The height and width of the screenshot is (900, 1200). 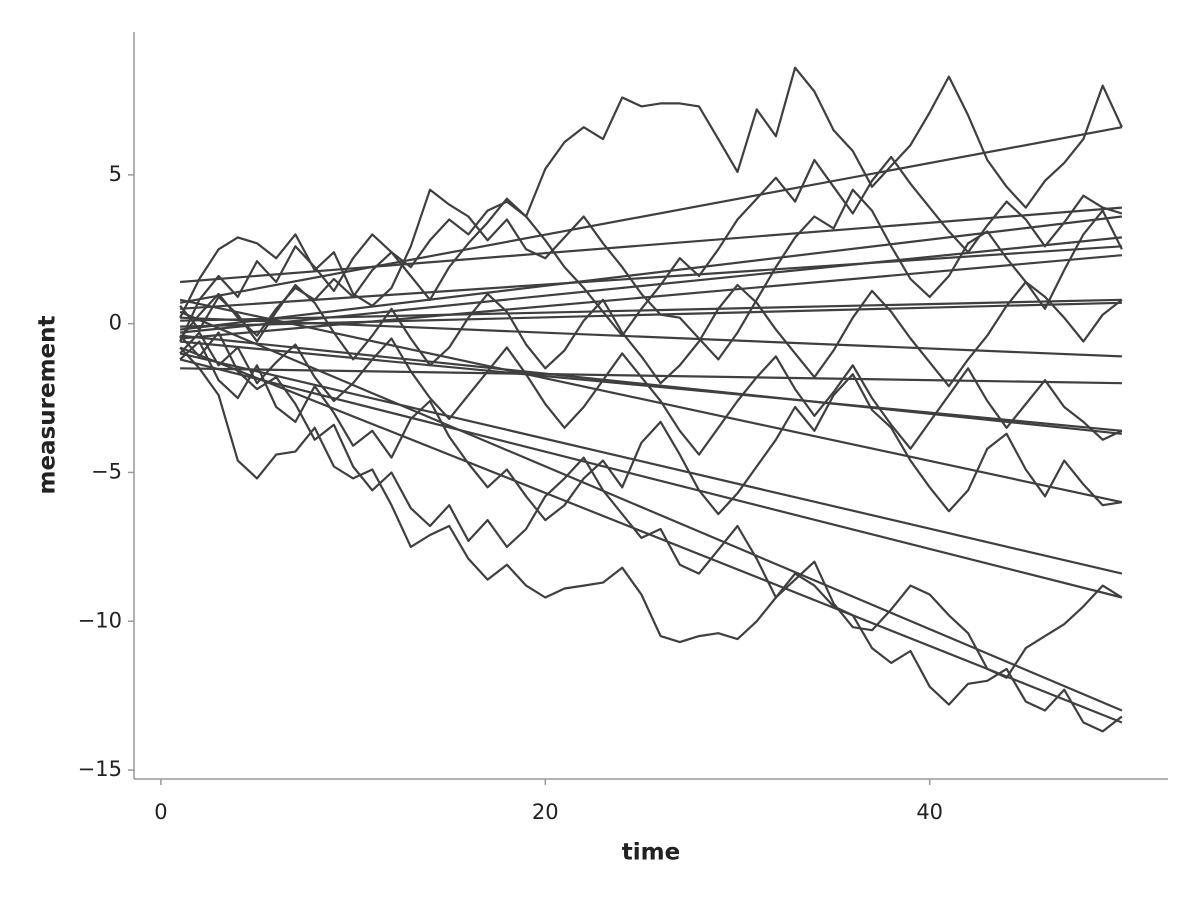 What do you see at coordinates (115, 174) in the screenshot?
I see `y-tick-label: 5` at bounding box center [115, 174].